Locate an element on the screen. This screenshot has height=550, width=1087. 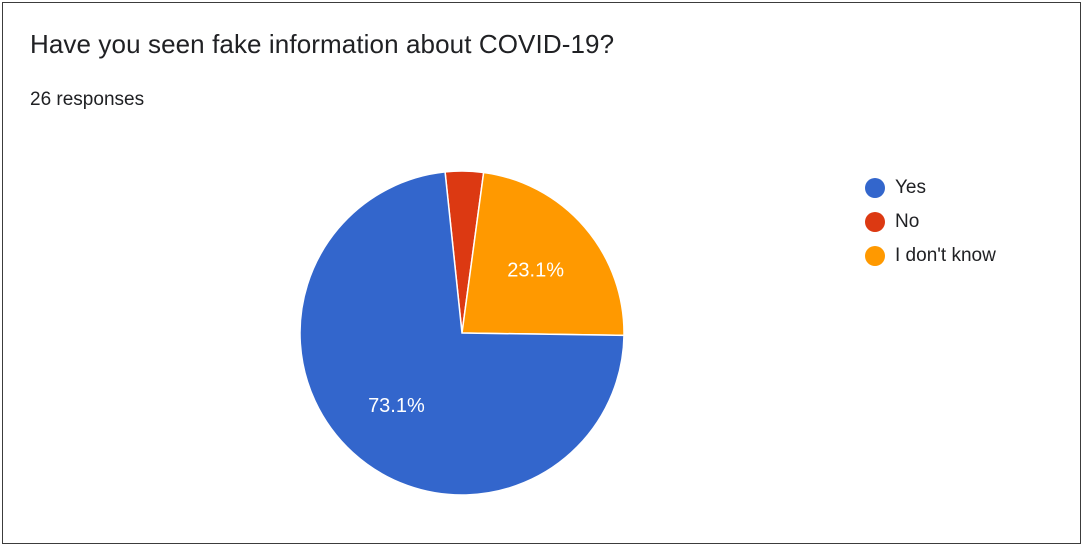
legend-swatch-yes is located at coordinates (875, 188).